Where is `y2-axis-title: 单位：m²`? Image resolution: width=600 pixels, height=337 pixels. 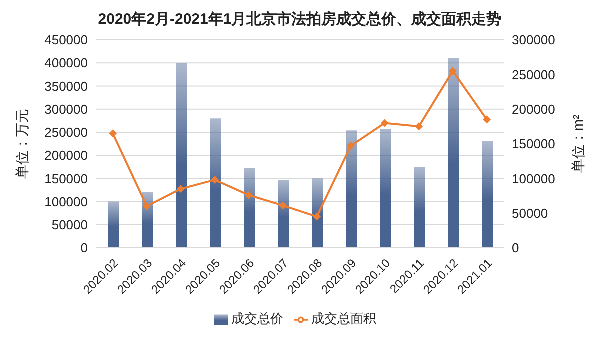
y2-axis-title: 单位：m² is located at coordinates (578, 144).